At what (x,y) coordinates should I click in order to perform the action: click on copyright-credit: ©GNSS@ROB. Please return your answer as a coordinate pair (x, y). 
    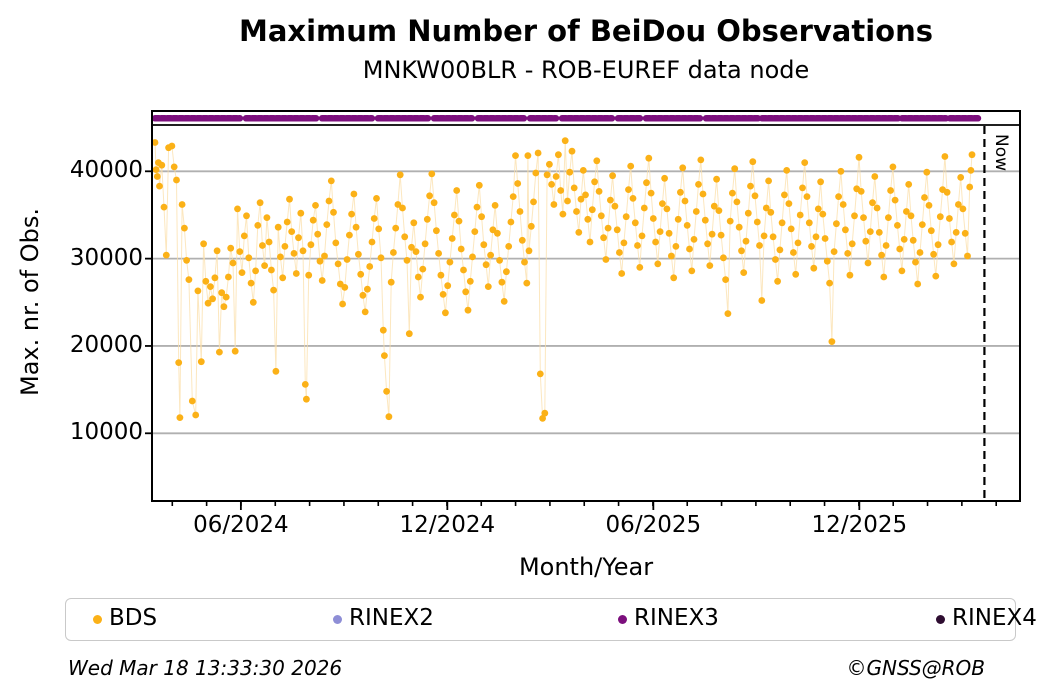
    Looking at the image, I should click on (916, 668).